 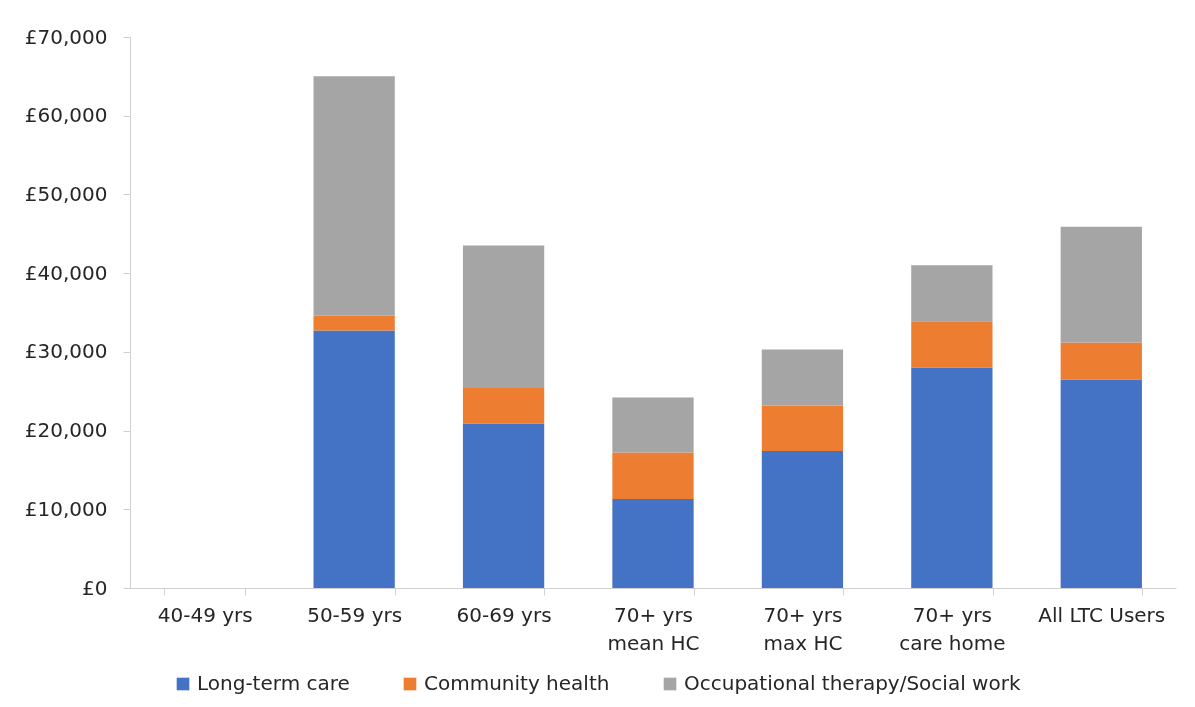 I want to click on y-tick-label: £10,000, so click(x=66, y=508).